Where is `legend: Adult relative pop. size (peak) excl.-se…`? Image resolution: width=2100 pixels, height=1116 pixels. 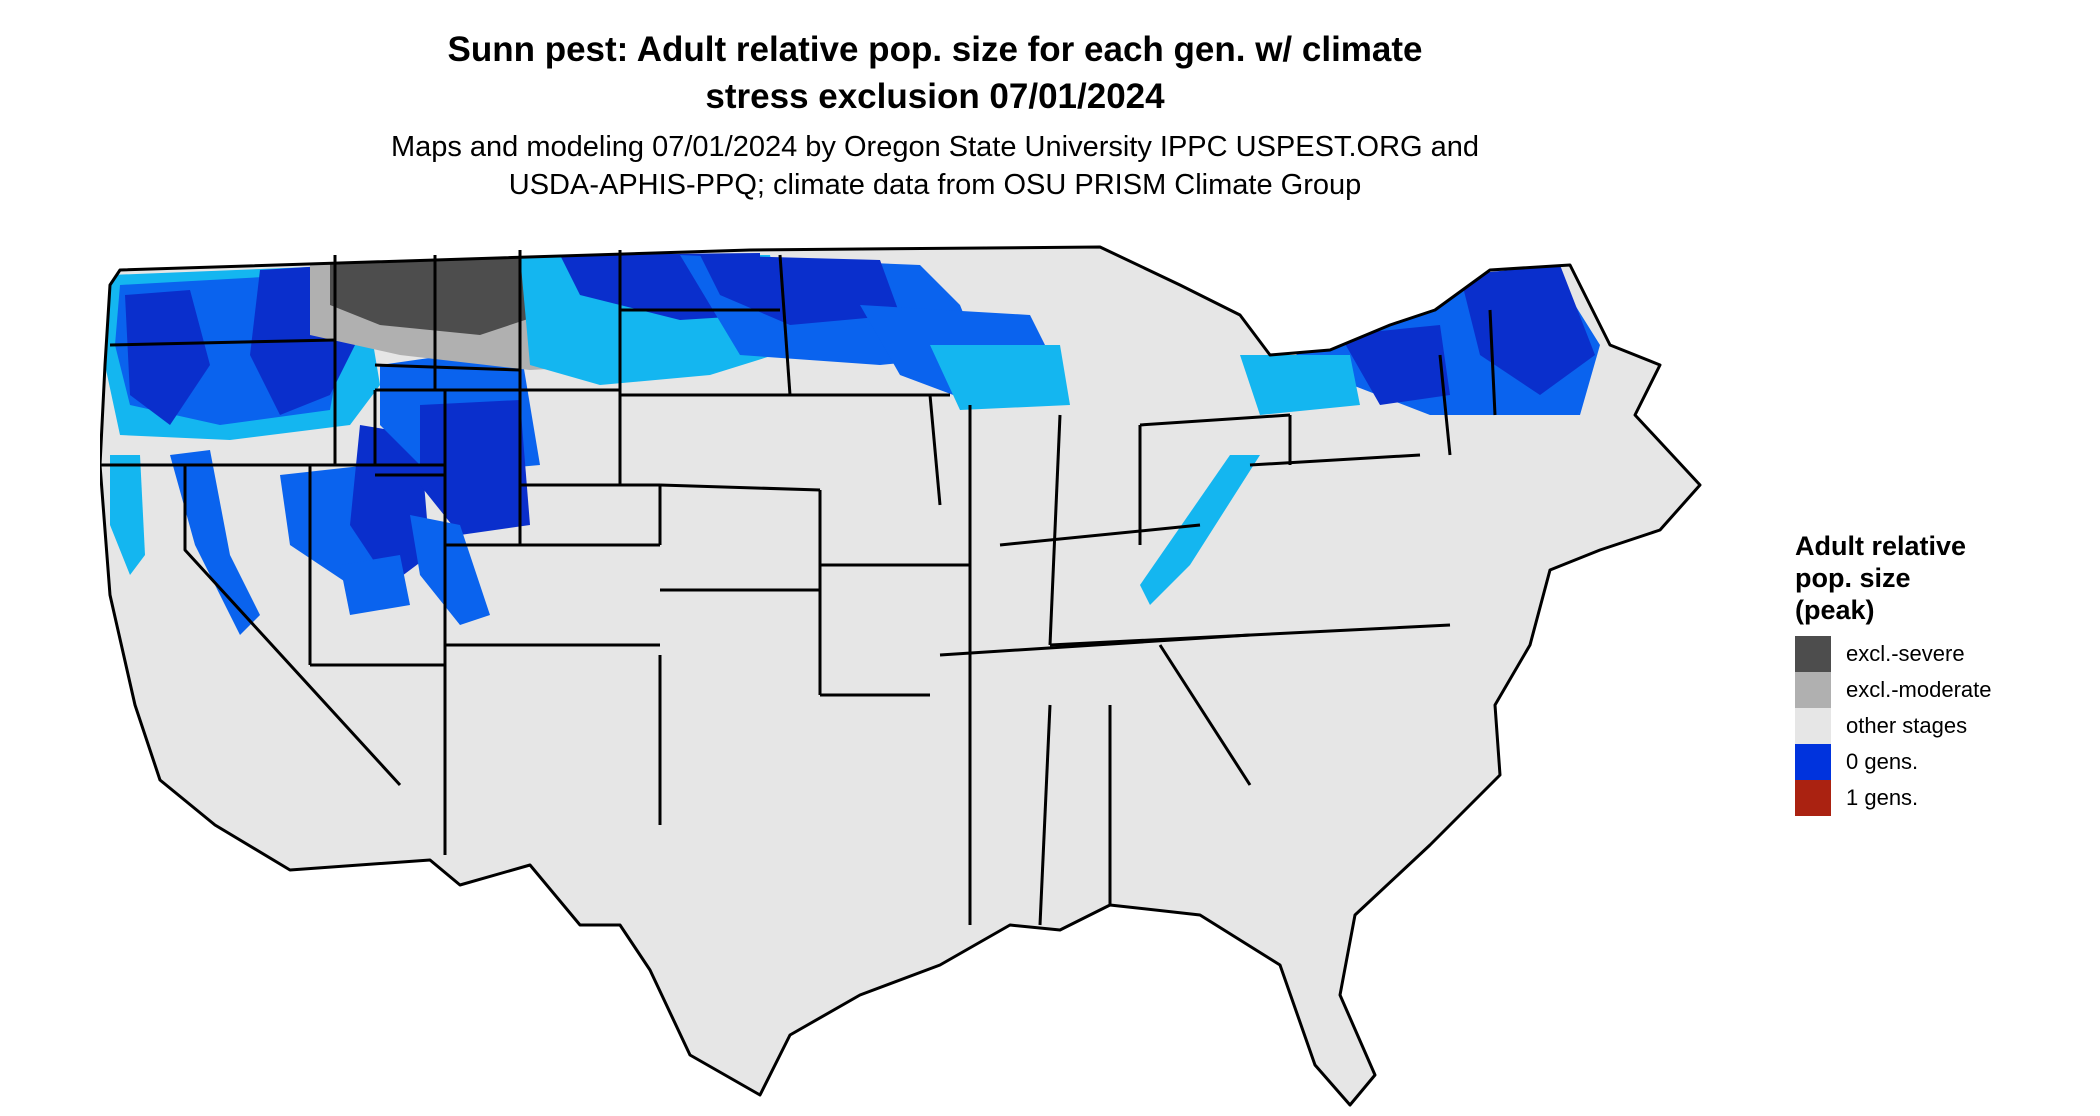
legend: Adult relative pop. size (peak) excl.-se… is located at coordinates (1945, 673).